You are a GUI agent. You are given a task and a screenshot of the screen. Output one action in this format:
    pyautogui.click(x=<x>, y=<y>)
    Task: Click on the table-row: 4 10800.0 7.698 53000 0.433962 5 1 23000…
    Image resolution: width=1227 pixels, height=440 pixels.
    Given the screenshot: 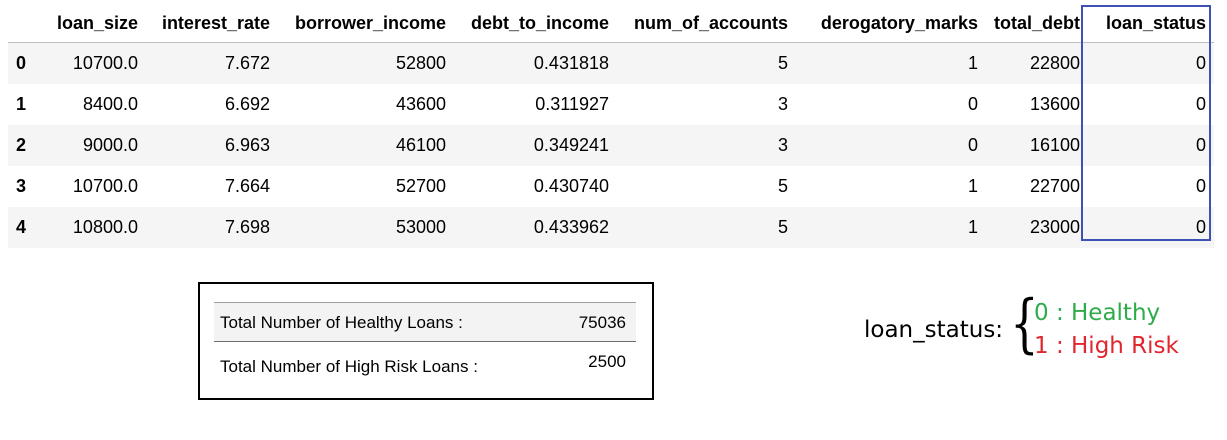 What is the action you would take?
    pyautogui.click(x=611, y=227)
    